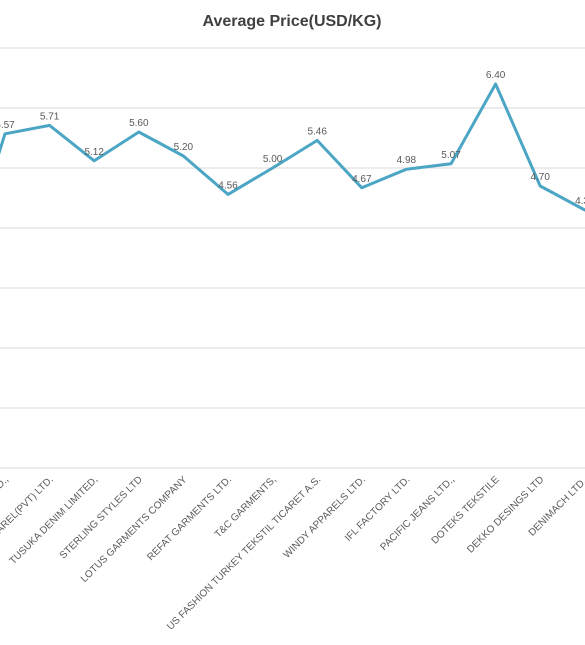 Image resolution: width=585 pixels, height=645 pixels. I want to click on value-label: 5.60, so click(139, 123).